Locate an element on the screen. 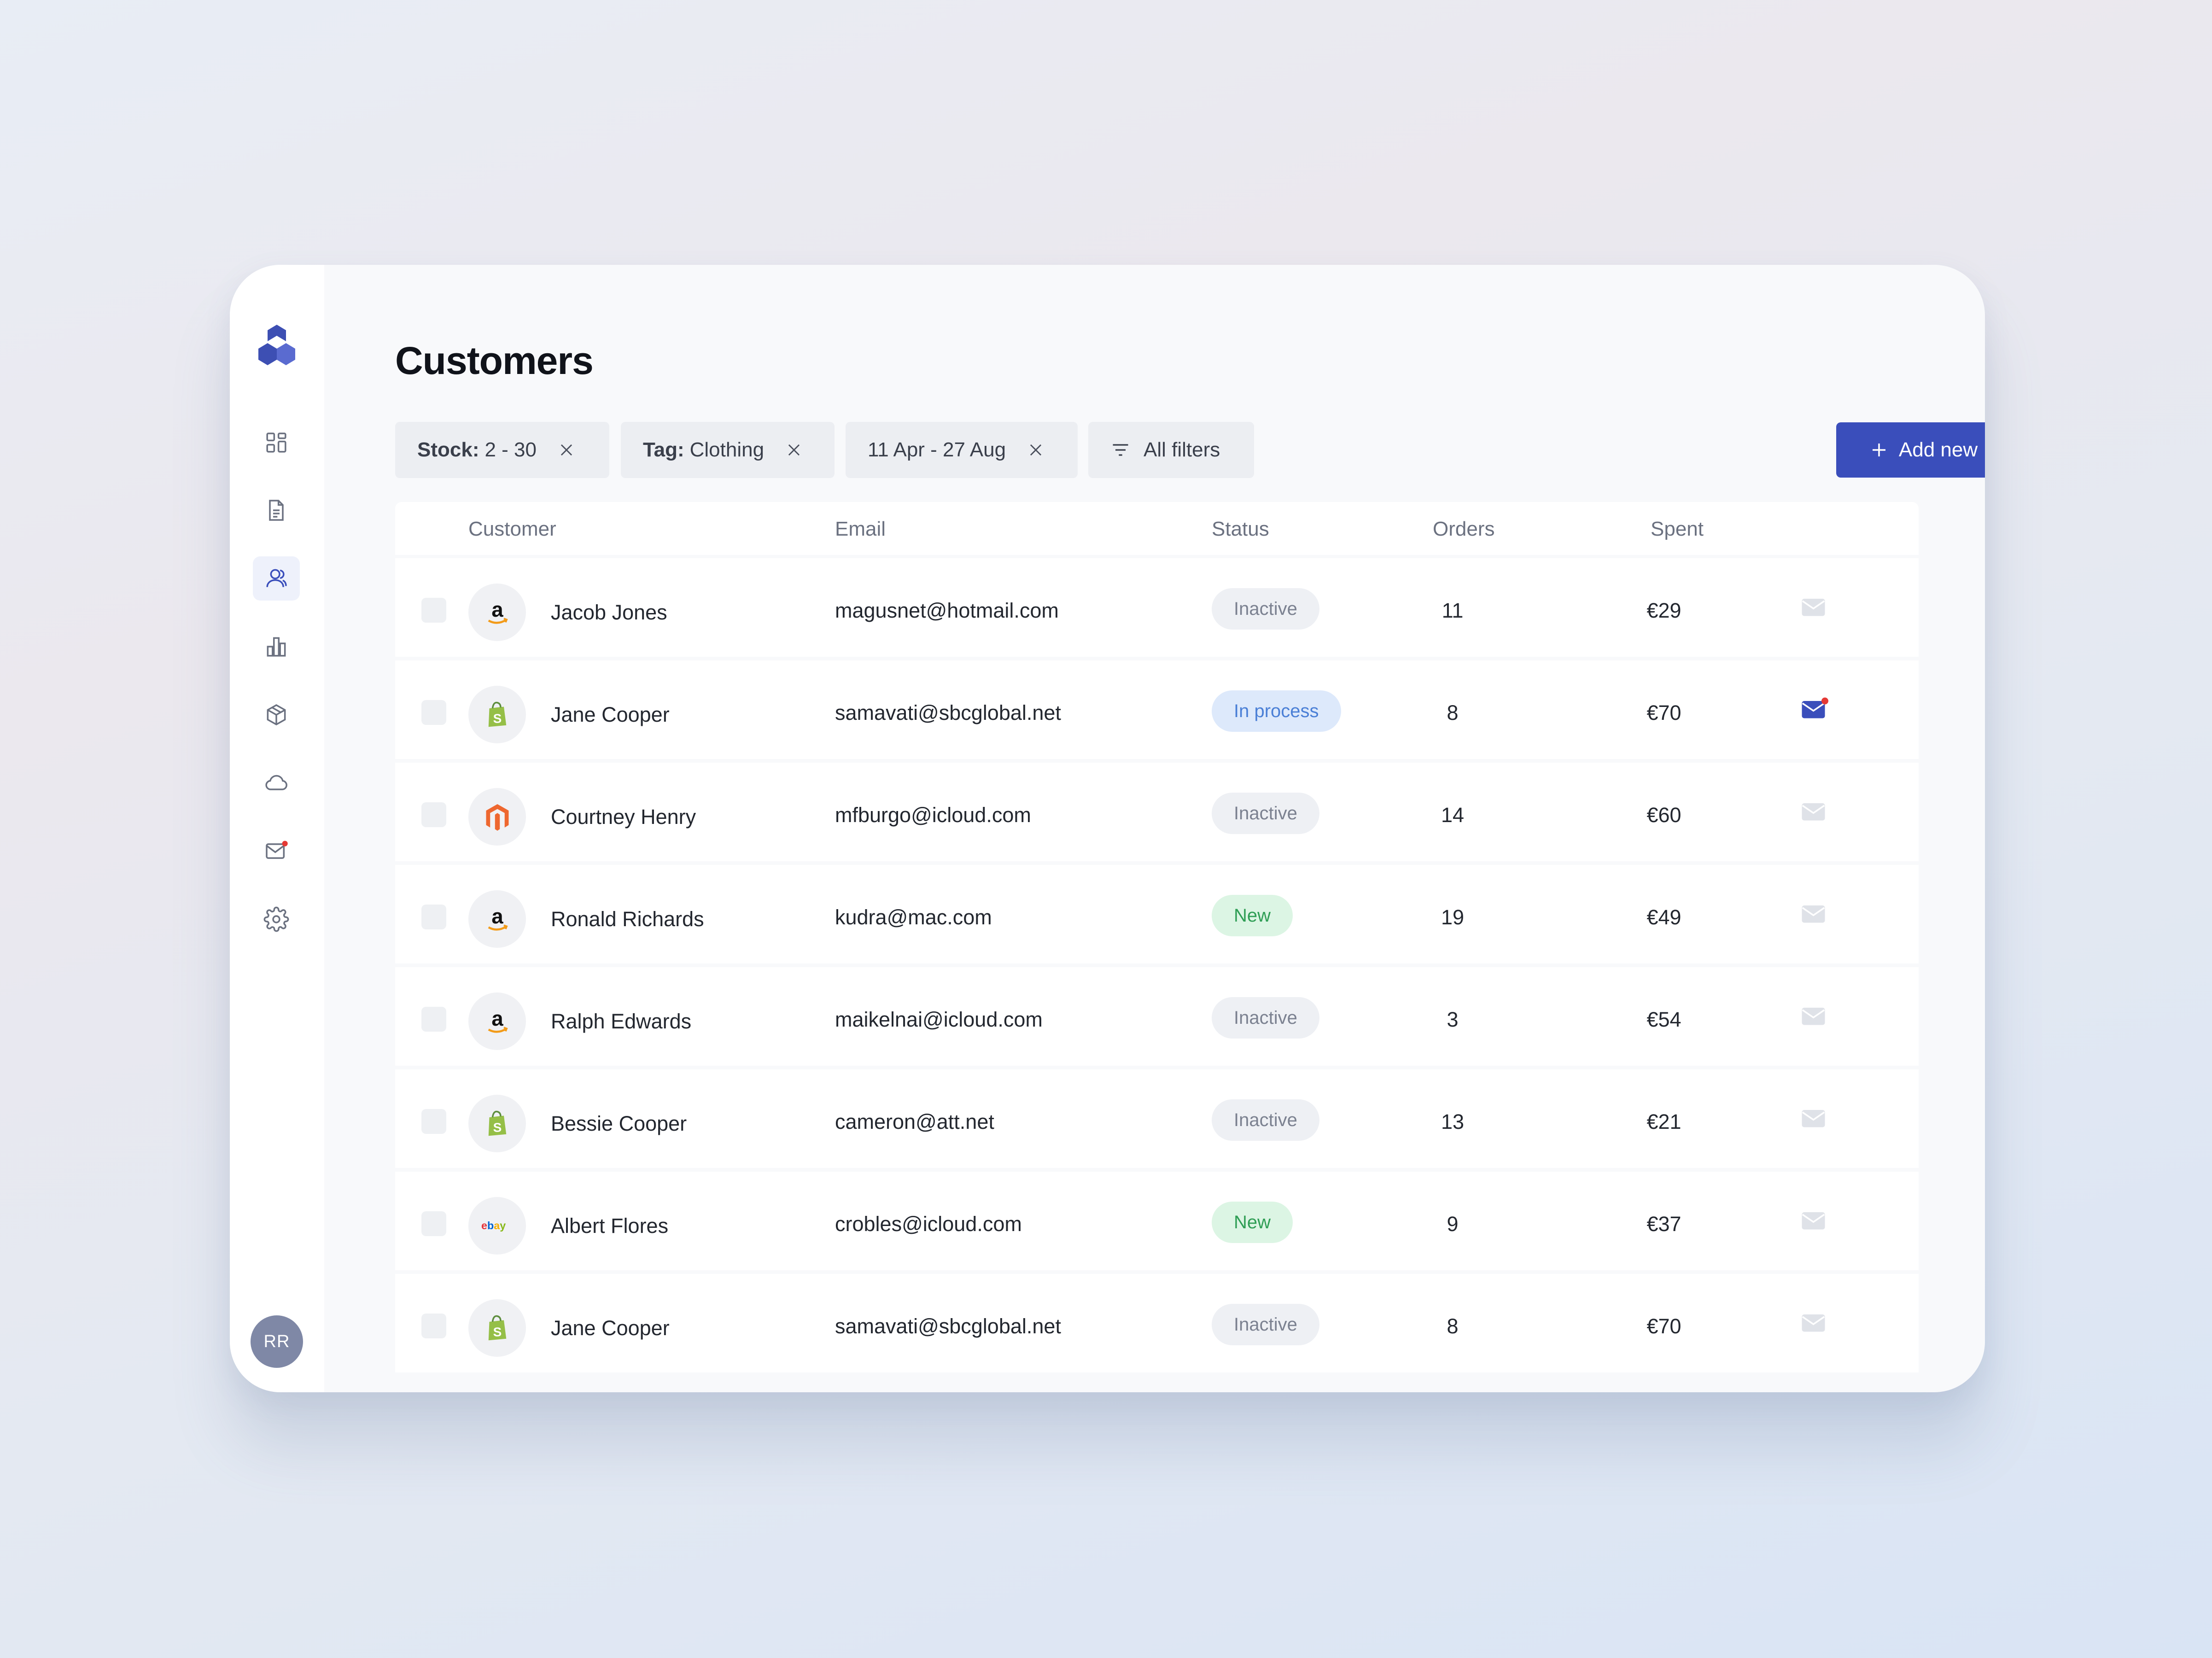 This screenshot has height=1658, width=2212. document-icon is located at coordinates (276, 510).